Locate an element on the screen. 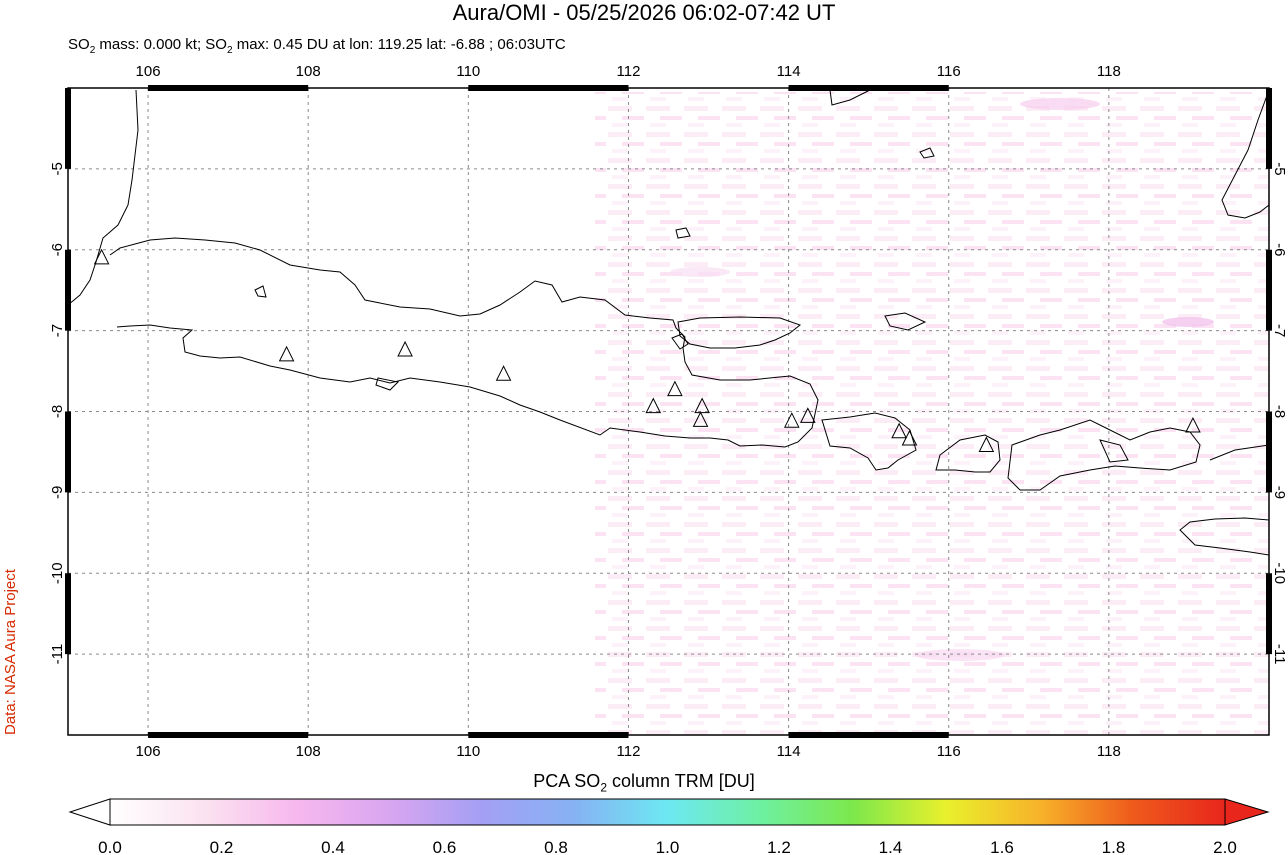 Image resolution: width=1288 pixels, height=855 pixels. lon-tick-label-bottom: 112 is located at coordinates (629, 751).